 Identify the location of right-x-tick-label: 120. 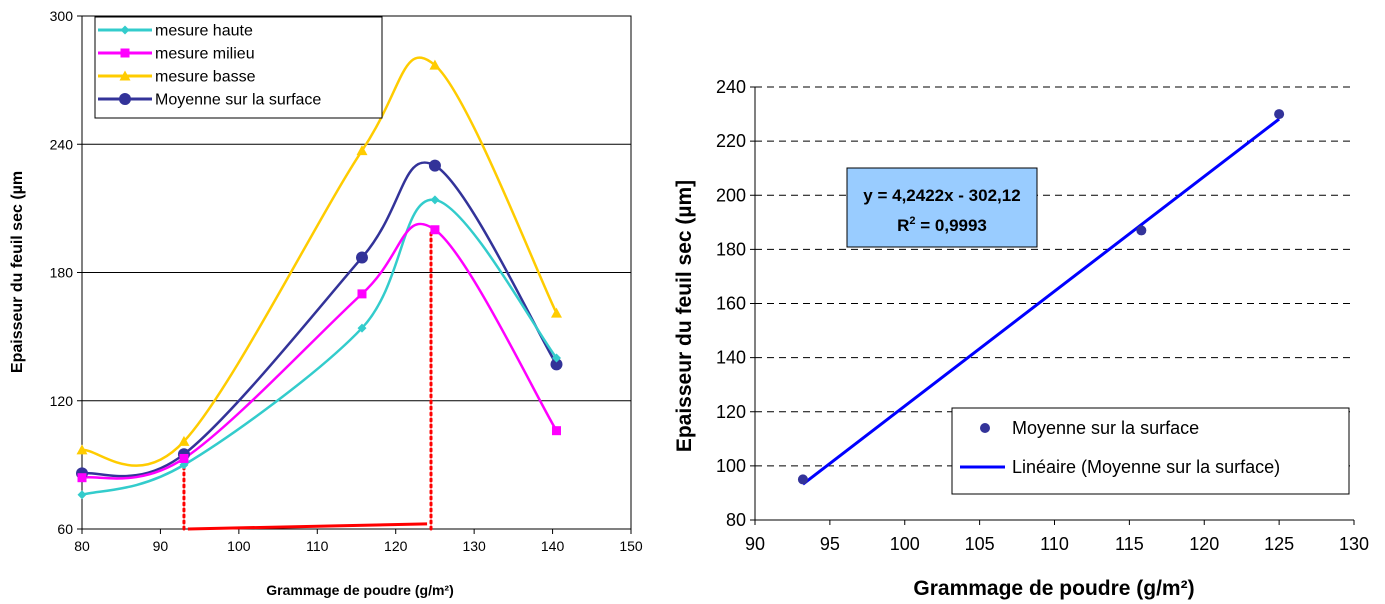
(1204, 544).